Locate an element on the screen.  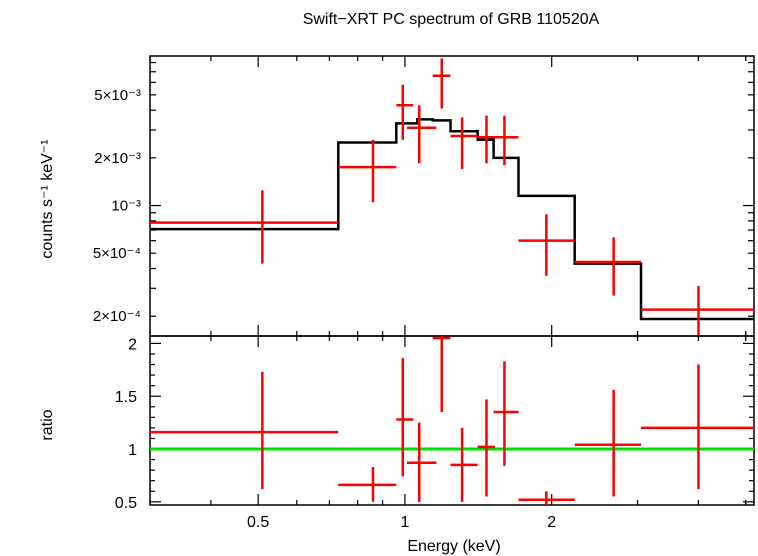
x-tick-label: 2 is located at coordinates (551, 522).